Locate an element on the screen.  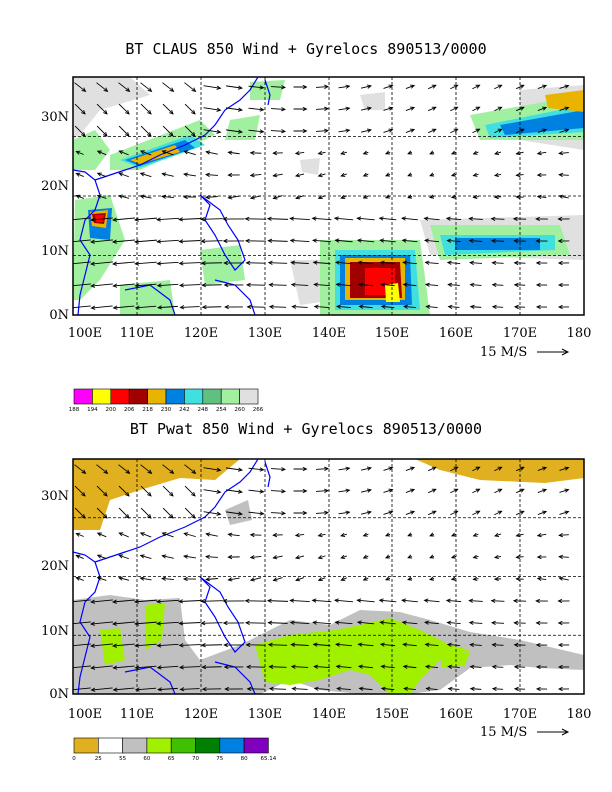
x-tick: 160E is located at coordinates (456, 714).